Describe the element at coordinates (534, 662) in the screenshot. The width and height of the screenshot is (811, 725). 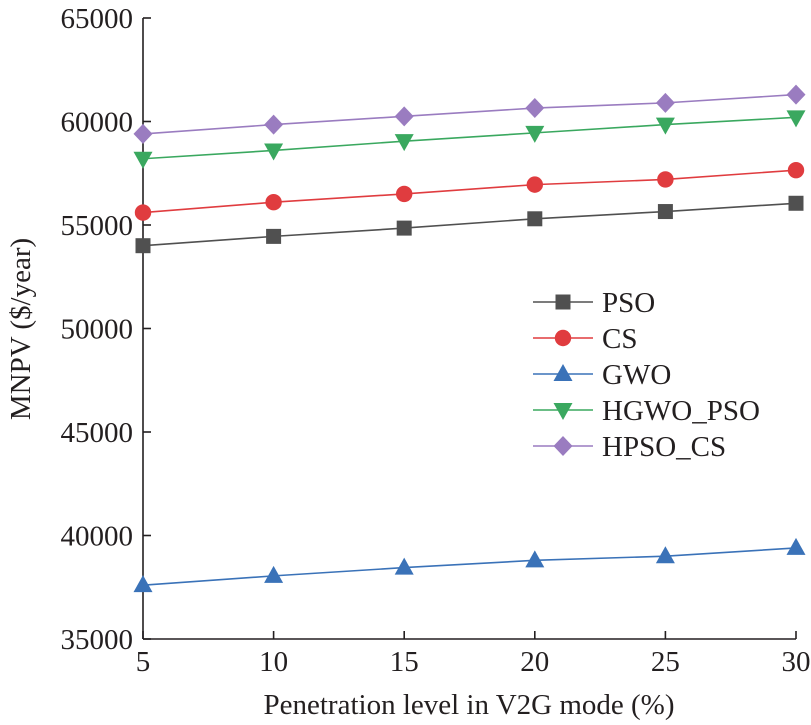
I see `x-tick-label: 20` at that location.